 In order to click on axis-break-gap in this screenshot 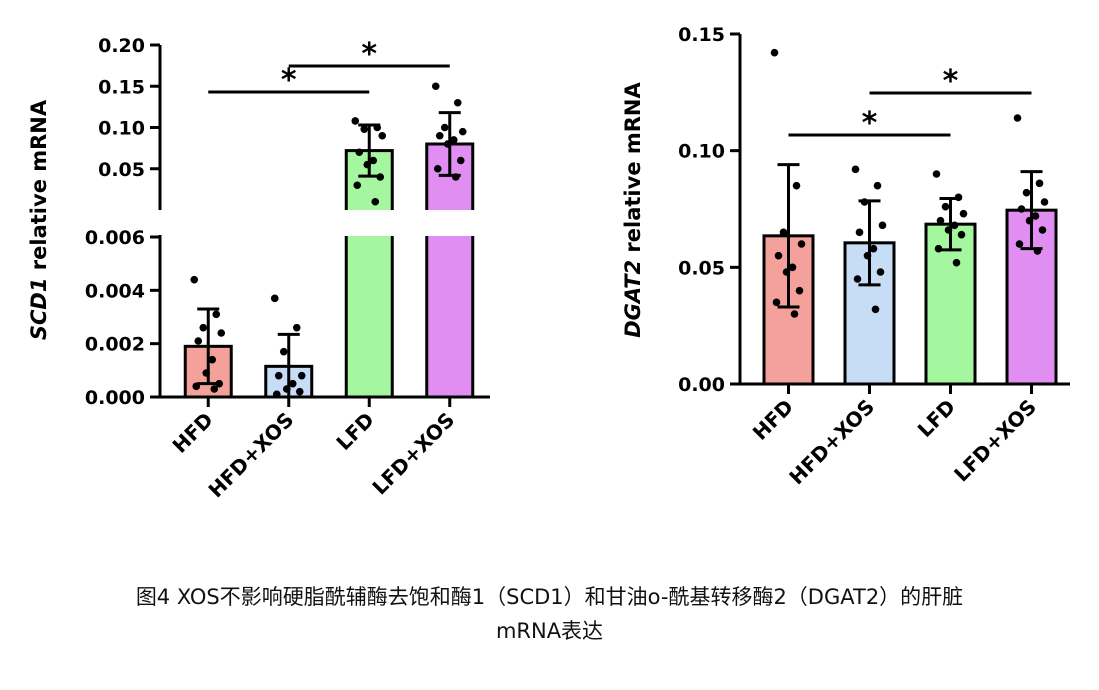, I will do `click(324, 223)`.